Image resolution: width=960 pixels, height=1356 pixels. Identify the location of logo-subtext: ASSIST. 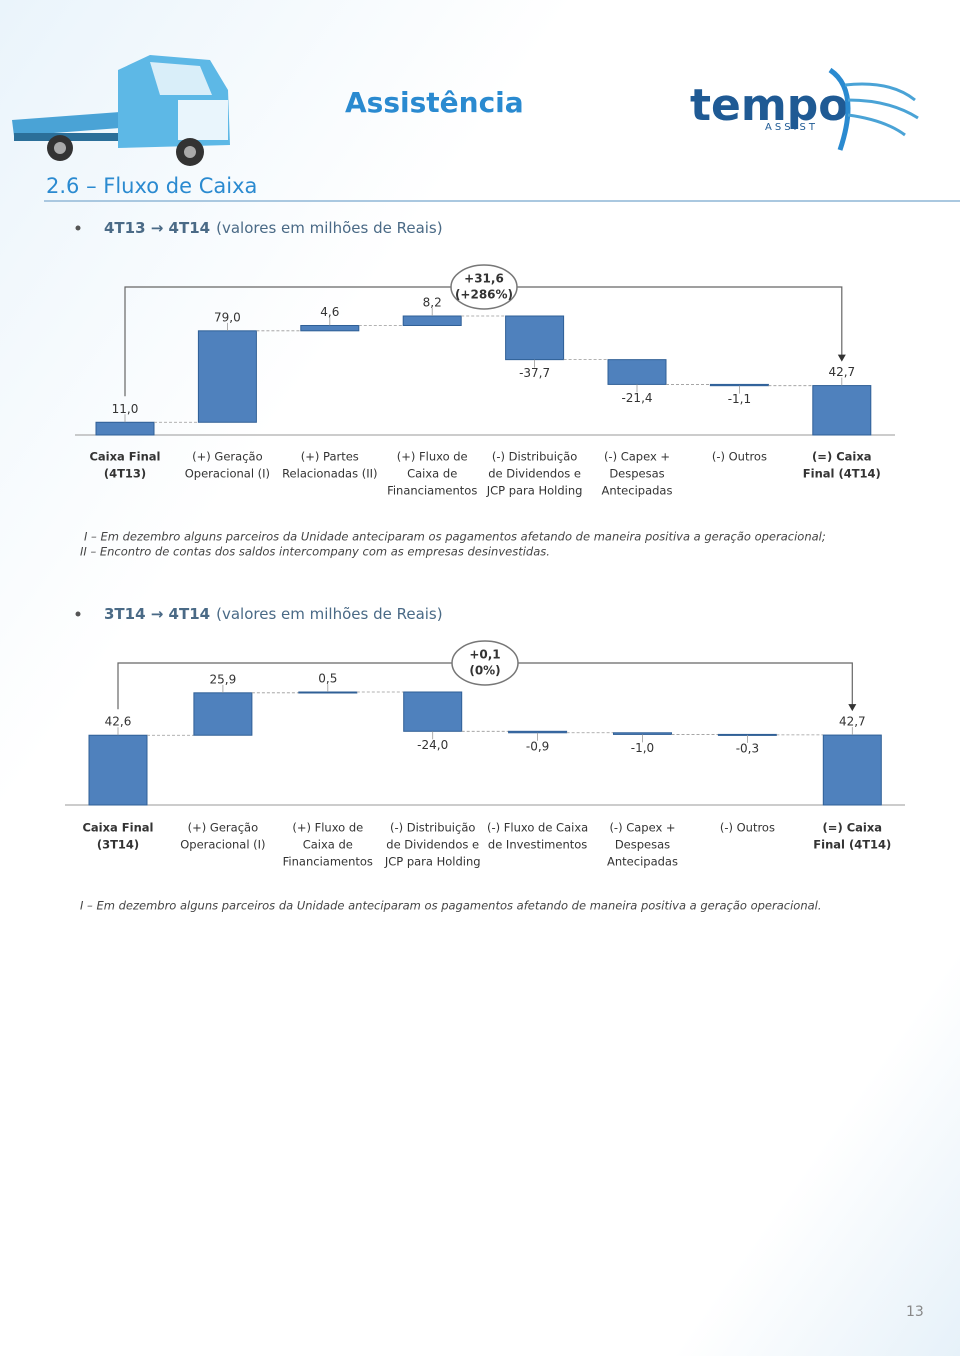
(791, 127).